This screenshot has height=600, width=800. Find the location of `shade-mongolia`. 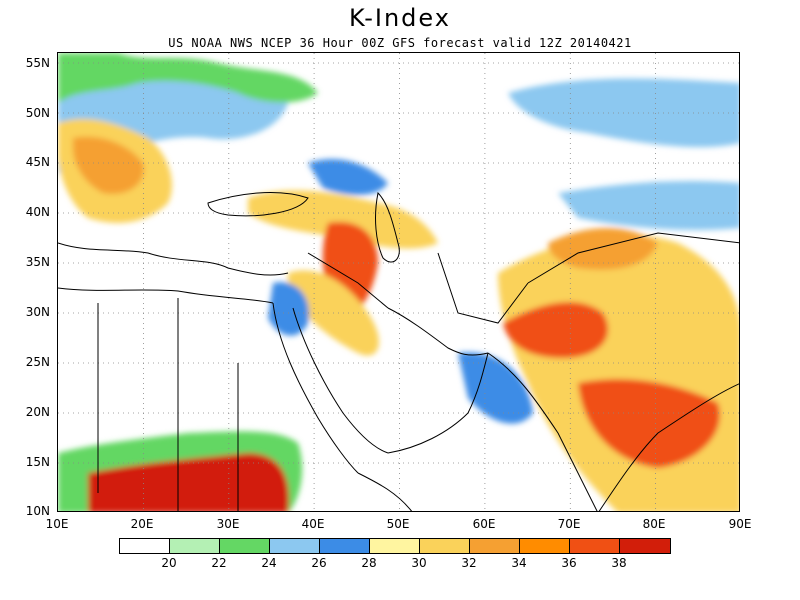

shade-mongolia is located at coordinates (648, 205).